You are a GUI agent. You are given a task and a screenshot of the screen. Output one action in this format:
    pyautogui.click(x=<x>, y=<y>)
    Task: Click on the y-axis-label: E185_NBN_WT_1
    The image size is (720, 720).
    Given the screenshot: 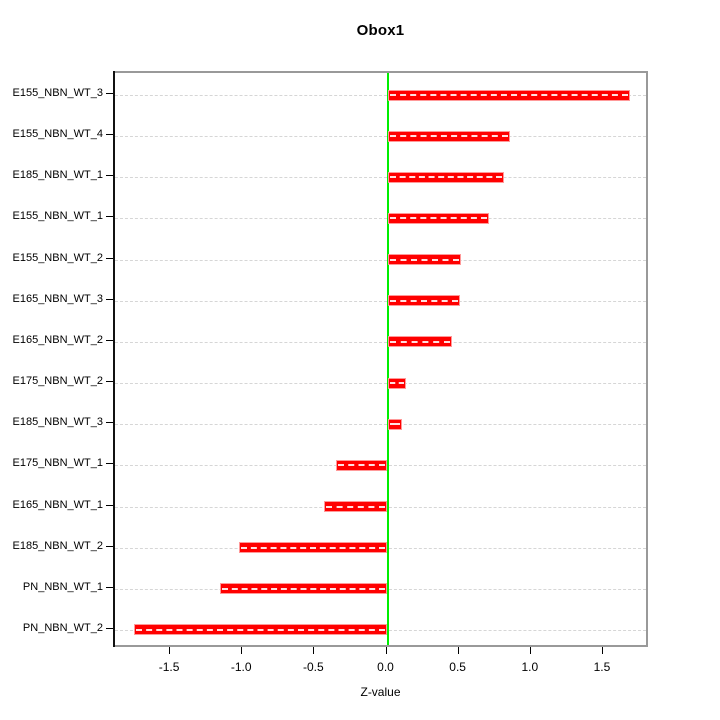 What is the action you would take?
    pyautogui.click(x=58, y=175)
    